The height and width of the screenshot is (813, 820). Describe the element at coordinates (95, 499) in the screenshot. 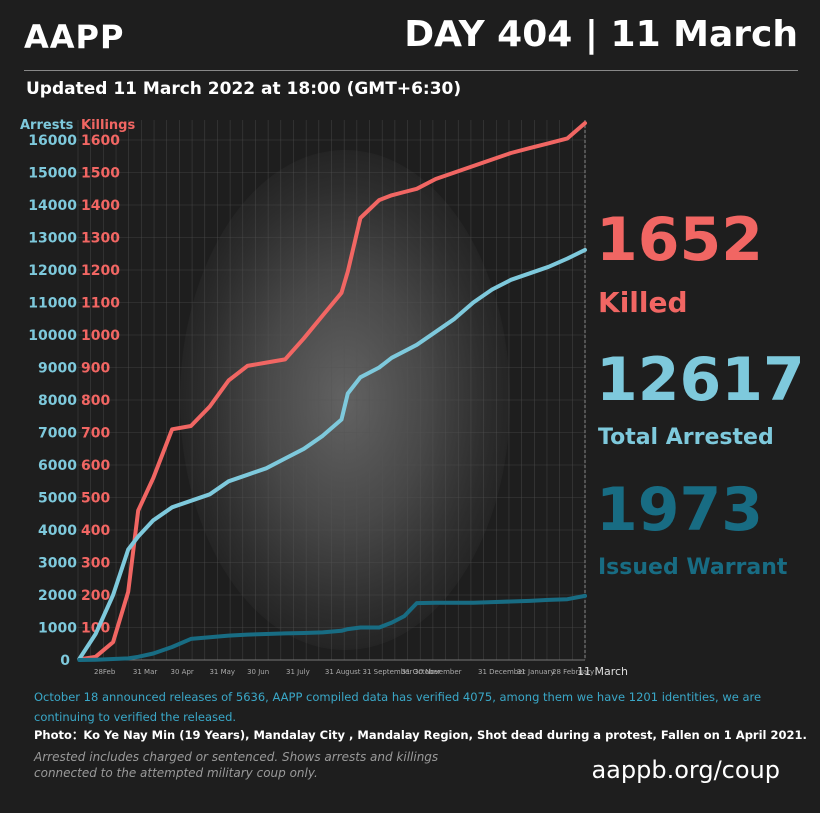

I see `killings-tick-label: 500` at that location.